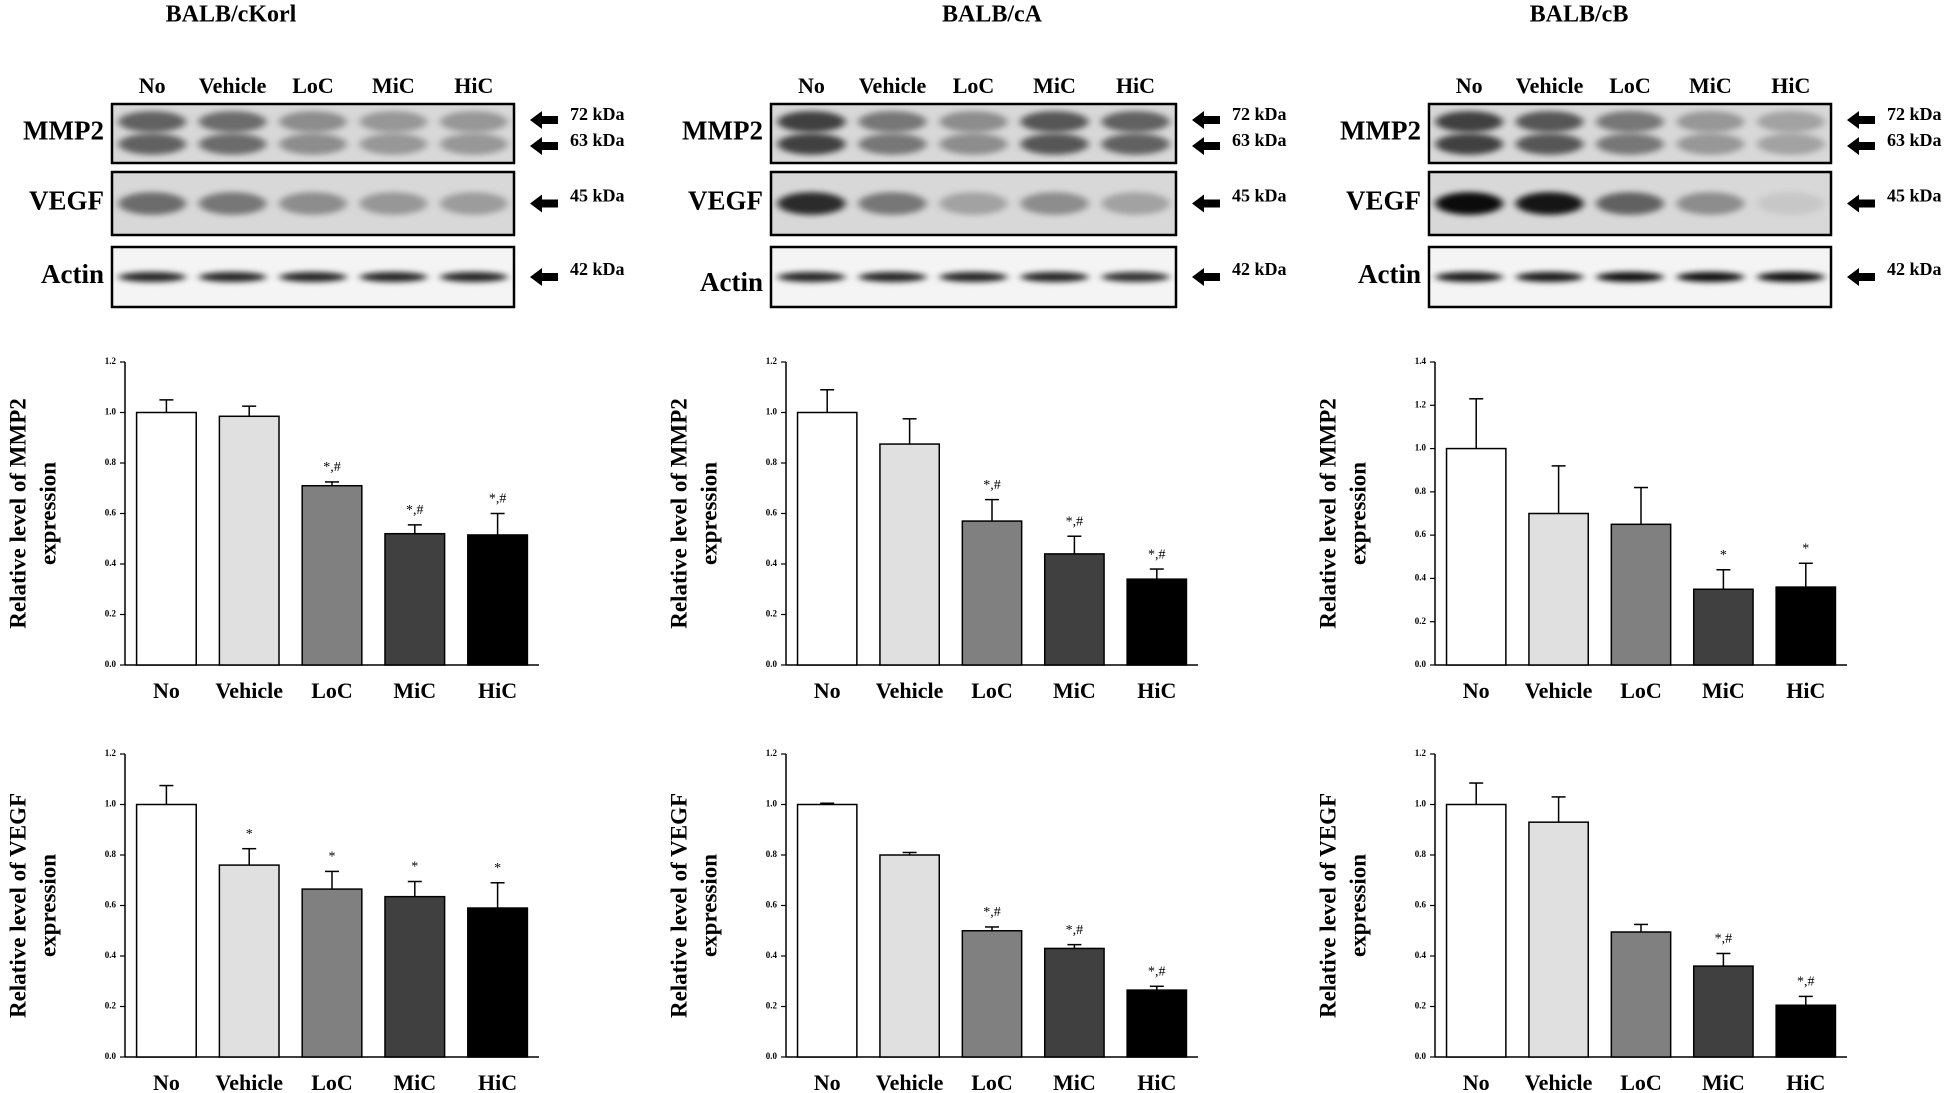 The width and height of the screenshot is (1957, 1093). I want to click on marker-label: 63 kDa, so click(1259, 140).